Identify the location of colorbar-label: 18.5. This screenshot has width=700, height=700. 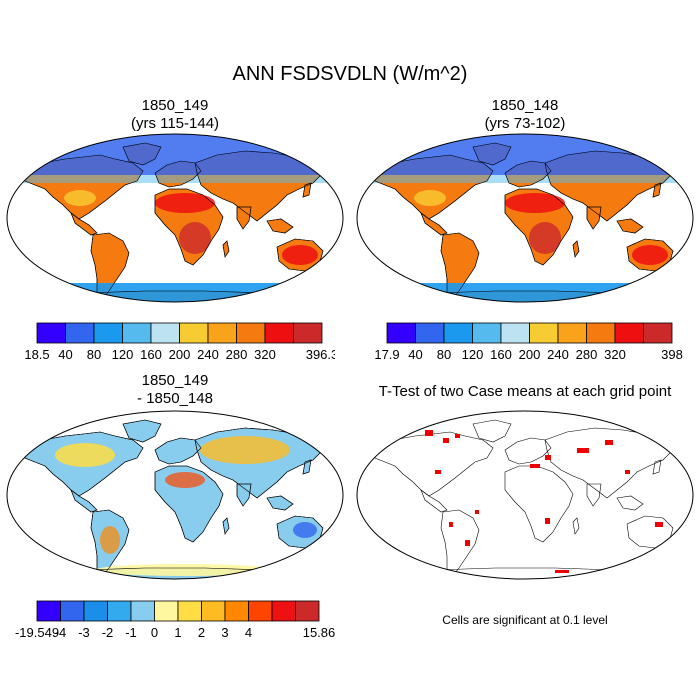
(37, 354).